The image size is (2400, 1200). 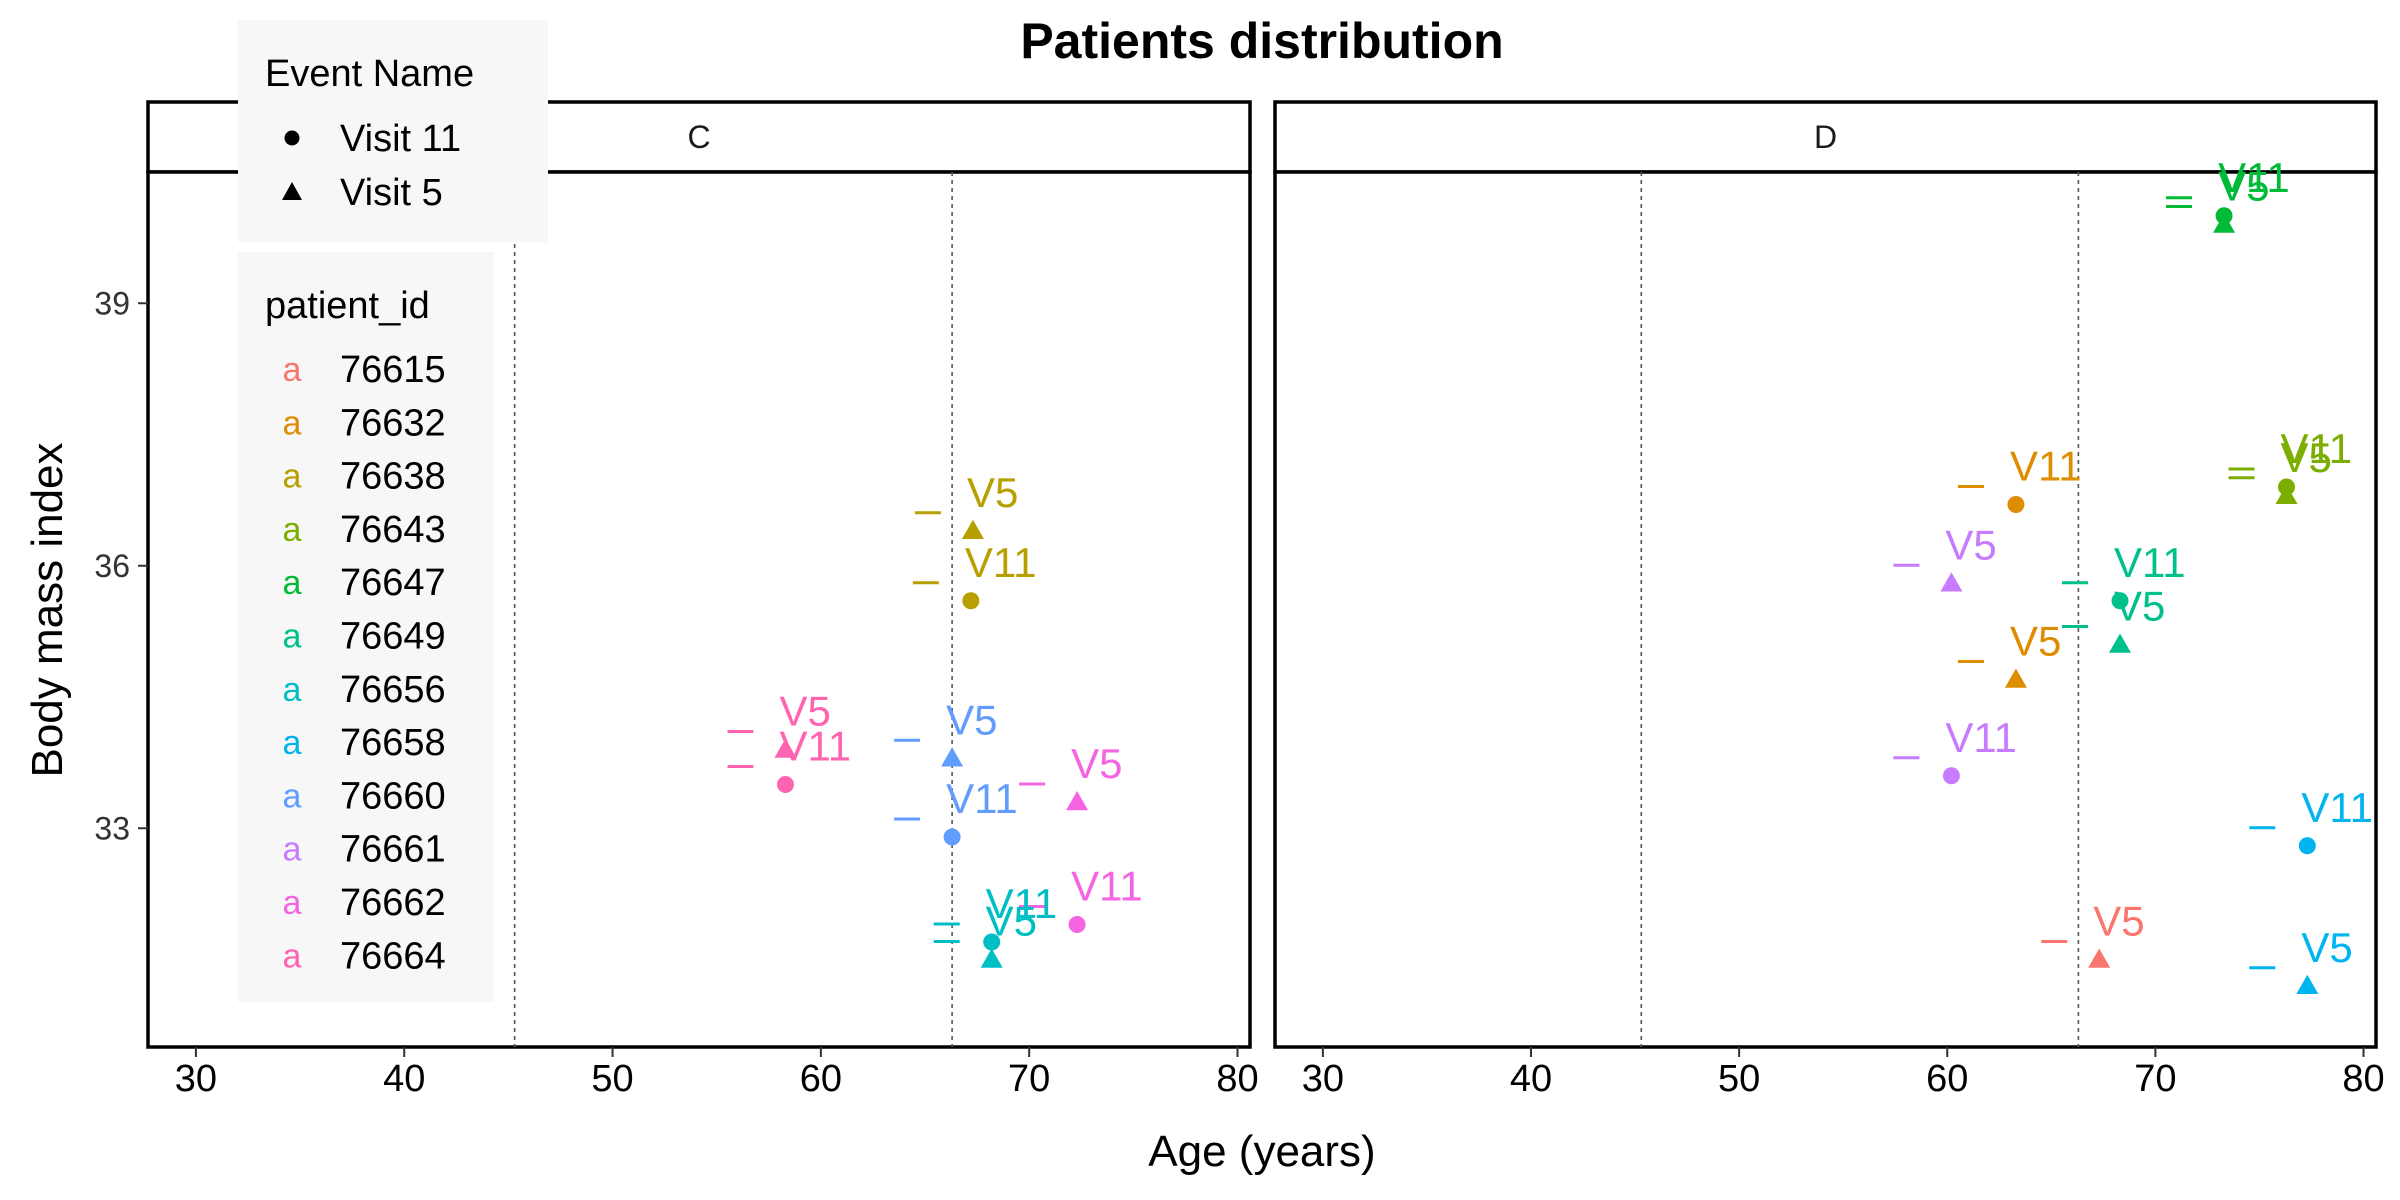 I want to click on x-tick-label: 40, so click(x=1531, y=1079).